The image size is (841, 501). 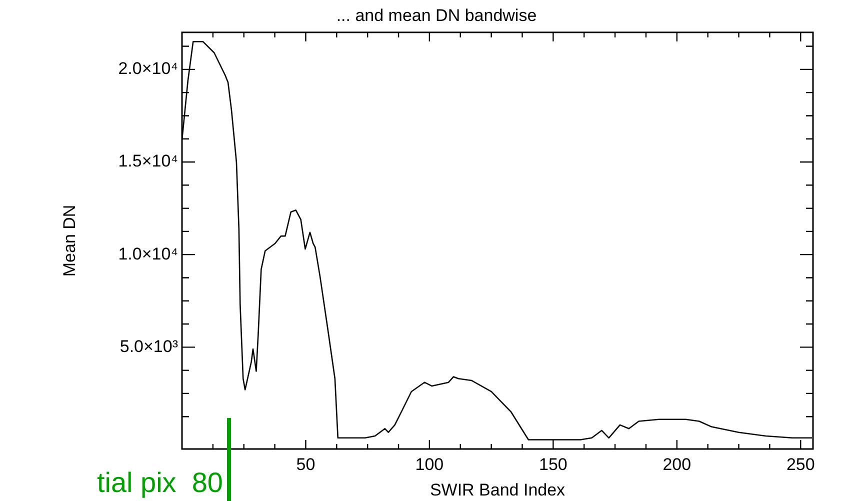 I want to click on chart-title: ... and mean DN bandwise, so click(x=436, y=15).